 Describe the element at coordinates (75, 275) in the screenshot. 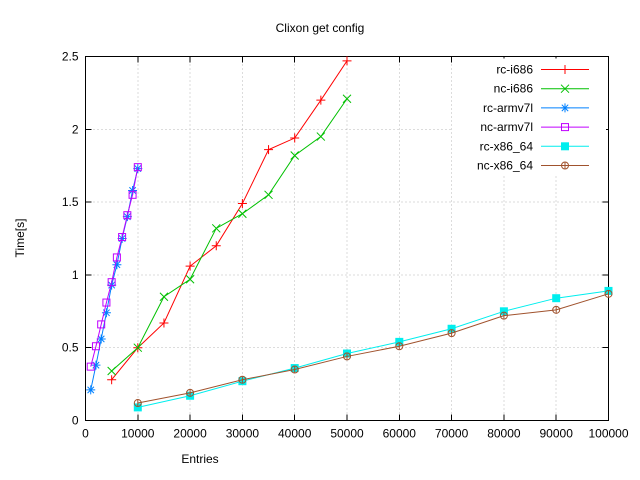

I see `y-tick-label: 1` at that location.